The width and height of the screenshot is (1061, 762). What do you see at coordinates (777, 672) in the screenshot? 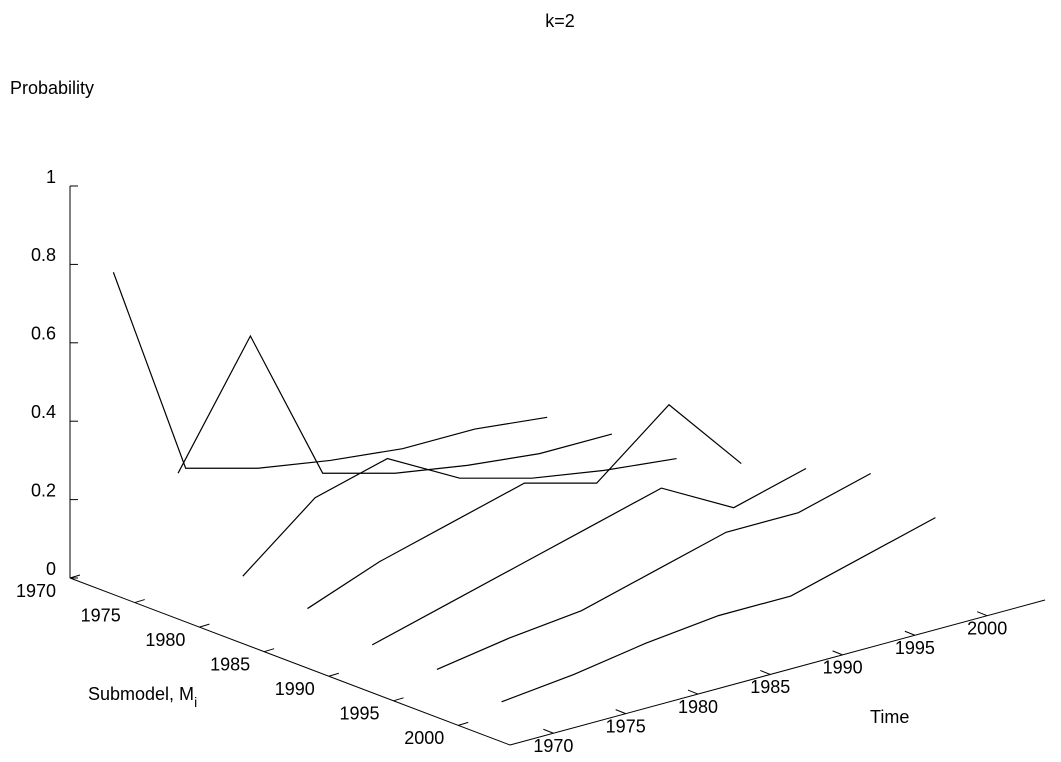
I see `time-axis` at bounding box center [777, 672].